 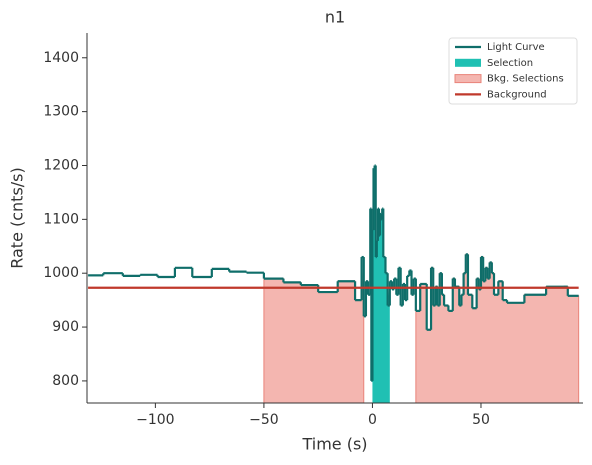 What do you see at coordinates (372, 420) in the screenshot?
I see `x-tick-label: 0` at bounding box center [372, 420].